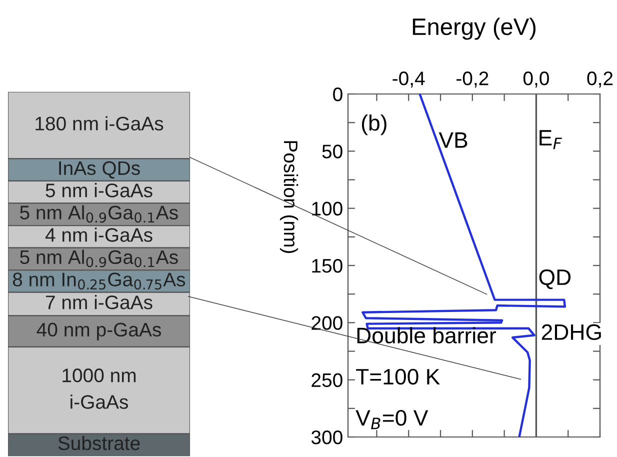 This screenshot has height=457, width=617. Describe the element at coordinates (327, 209) in the screenshot. I see `y-tick-label: 100` at that location.